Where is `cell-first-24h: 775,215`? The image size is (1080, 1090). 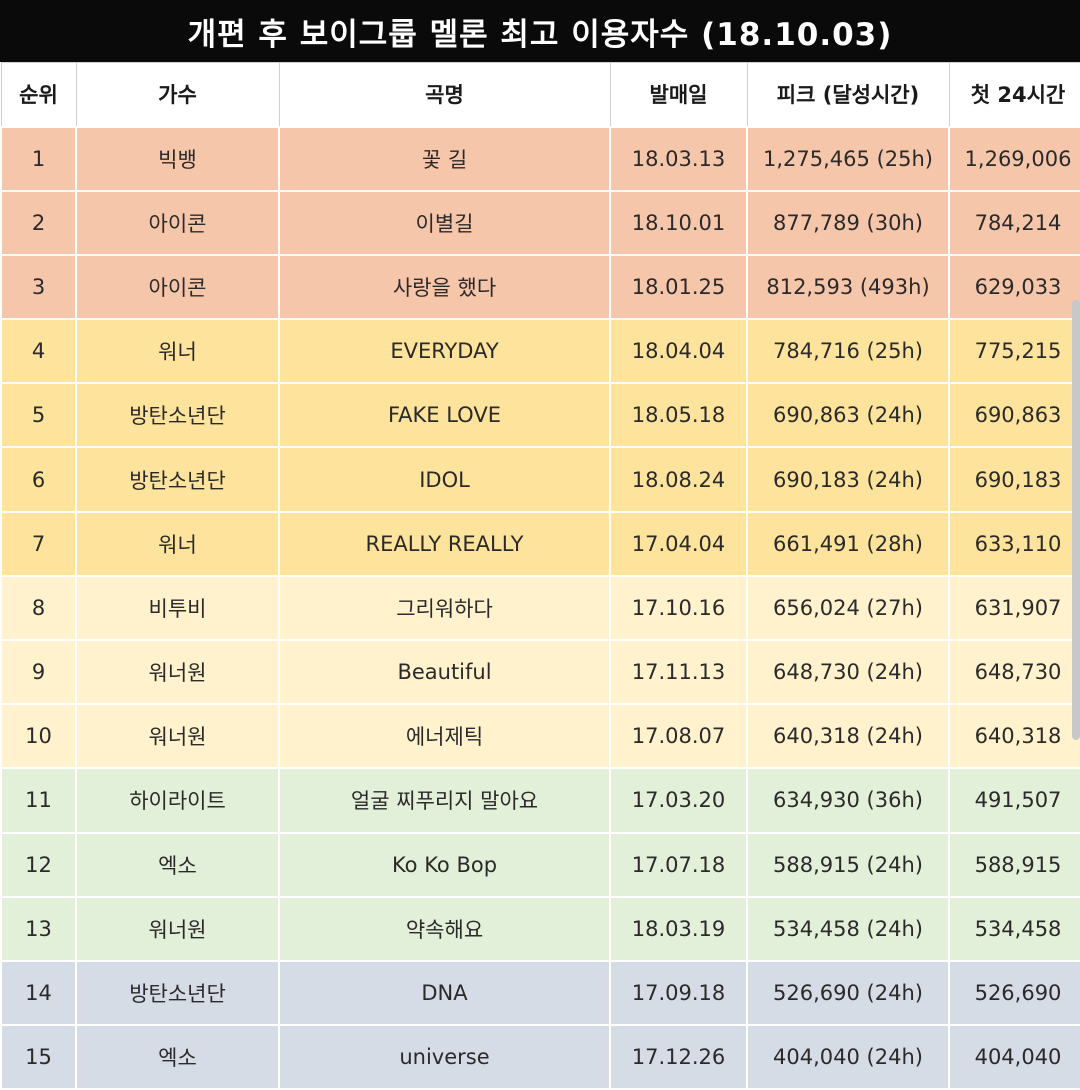
cell-first-24h: 775,215 is located at coordinates (1014, 351).